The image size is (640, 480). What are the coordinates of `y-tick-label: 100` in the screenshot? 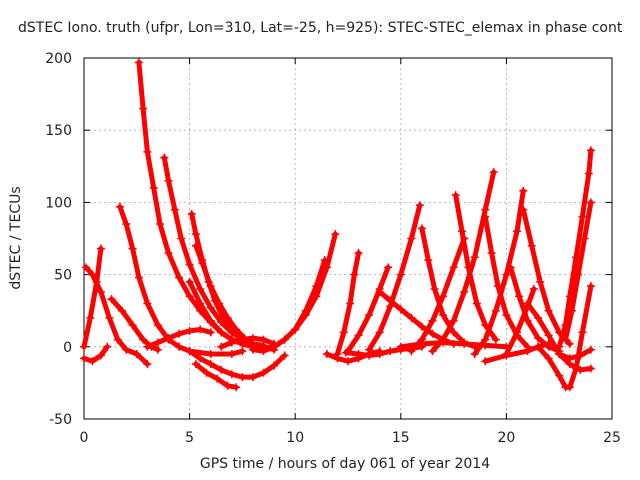 It's located at (58, 203).